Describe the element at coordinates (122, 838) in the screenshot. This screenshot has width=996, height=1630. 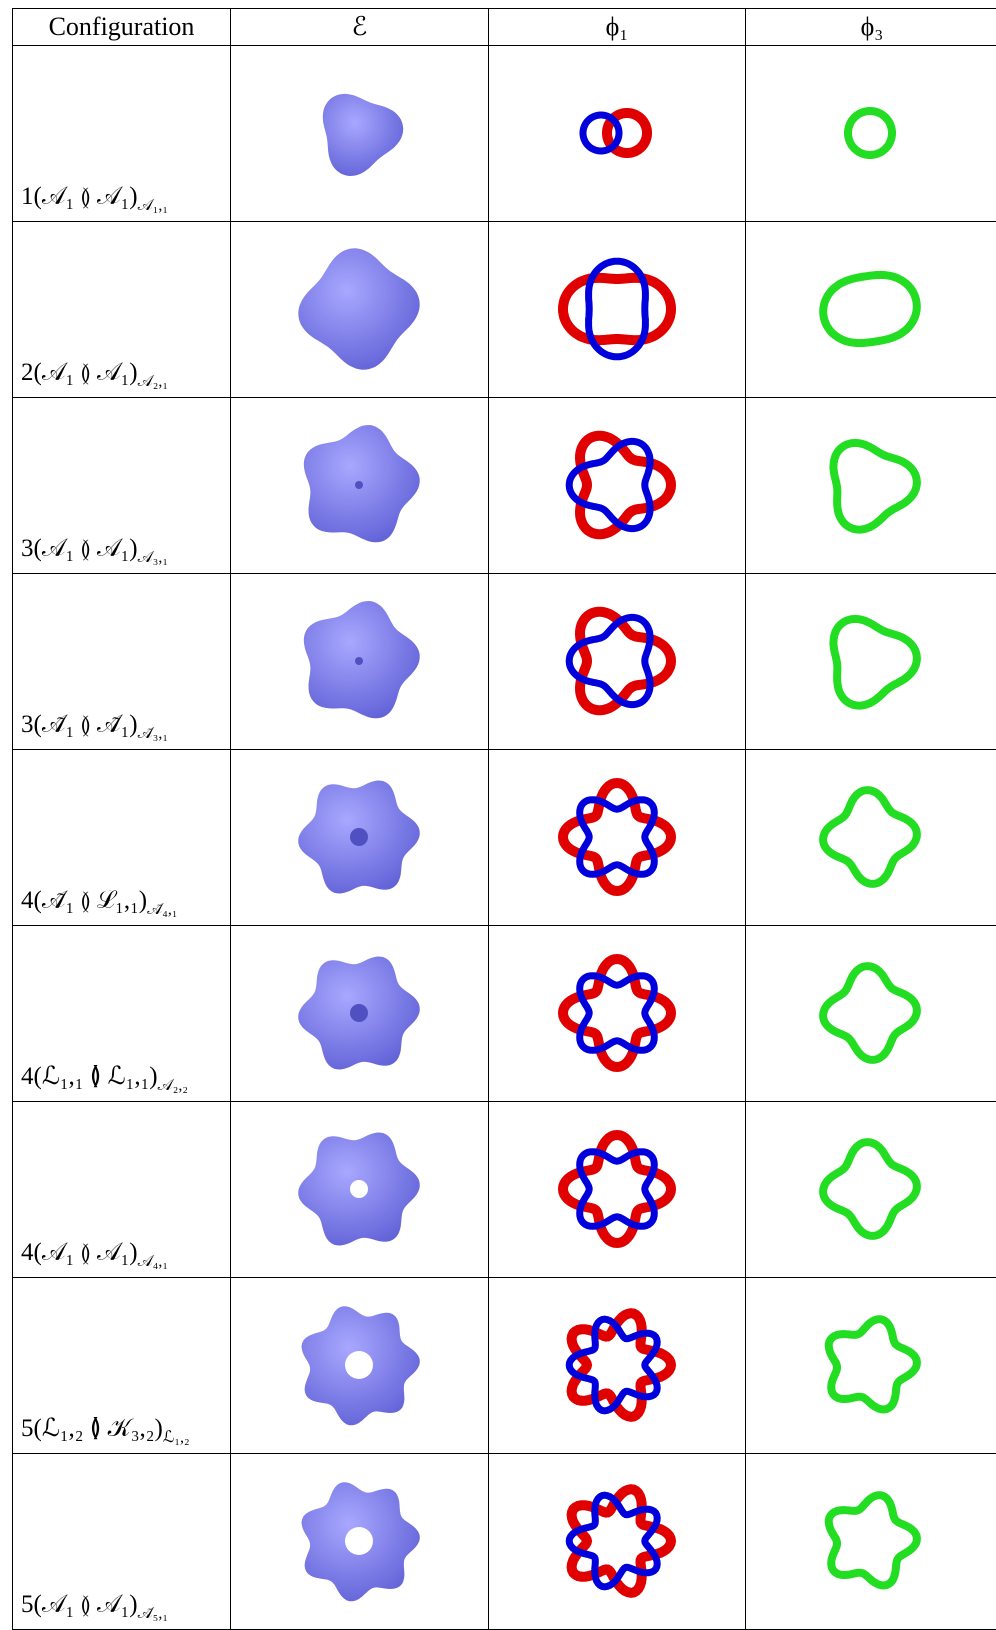
I see `configuration-cell: 4(𝒜̃₁ ≬ ℒ₁,₁)𝒜̃₄,₁` at that location.